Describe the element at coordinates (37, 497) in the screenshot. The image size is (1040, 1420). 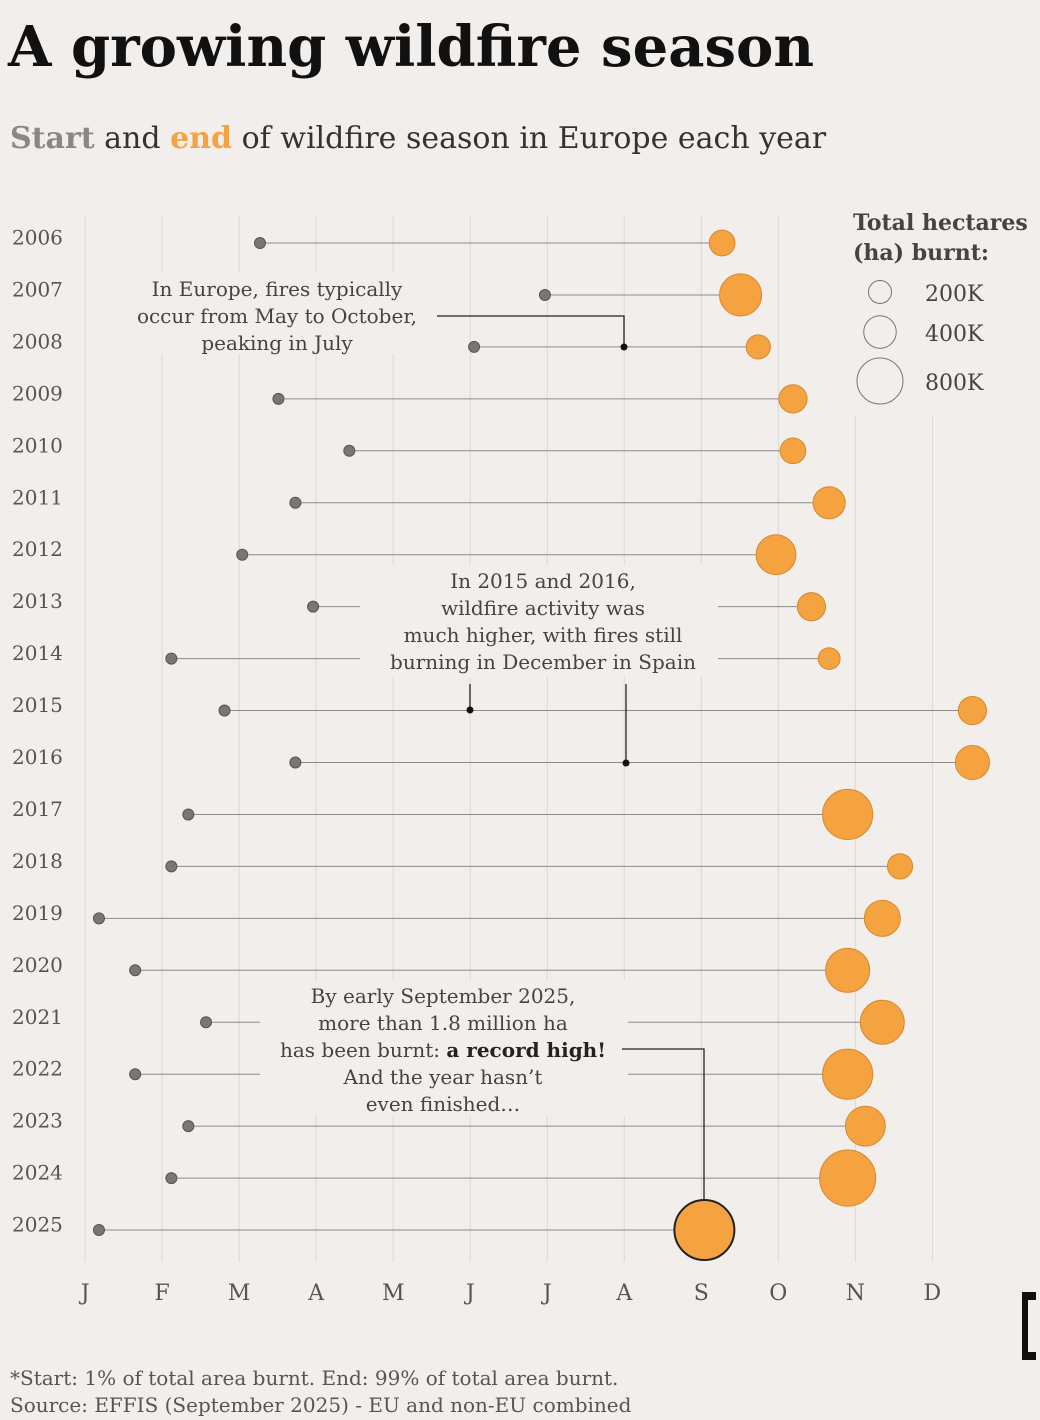
I see `y-tick-label: 2011` at that location.